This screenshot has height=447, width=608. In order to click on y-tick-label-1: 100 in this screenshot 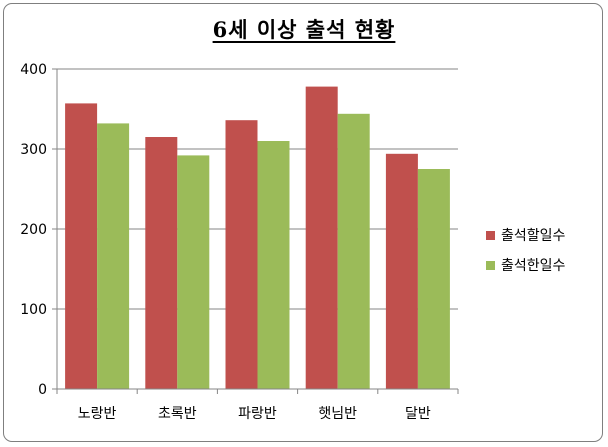, I will do `click(33, 310)`.